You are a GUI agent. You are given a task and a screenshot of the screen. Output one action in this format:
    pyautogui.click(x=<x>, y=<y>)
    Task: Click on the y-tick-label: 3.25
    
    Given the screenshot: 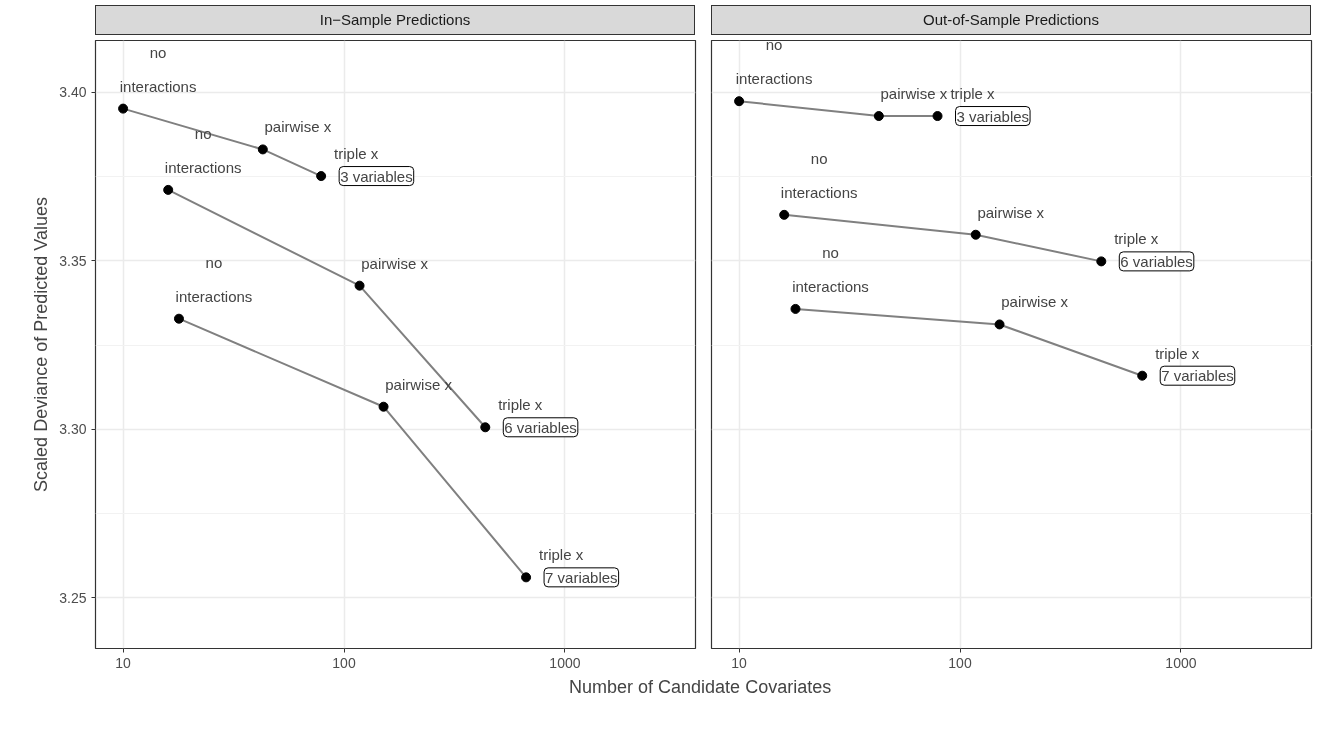 What is the action you would take?
    pyautogui.click(x=73, y=597)
    